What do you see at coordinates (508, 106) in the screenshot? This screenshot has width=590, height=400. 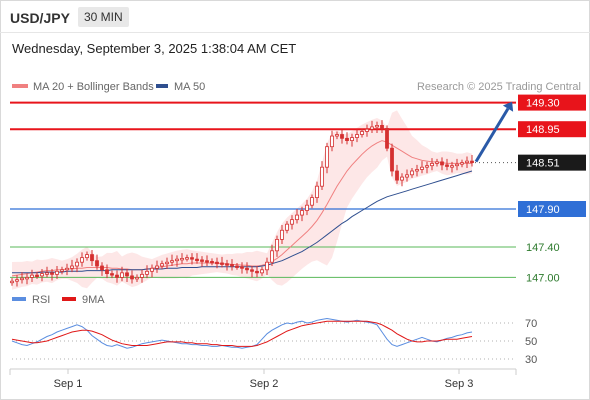 I see `arrow-head` at bounding box center [508, 106].